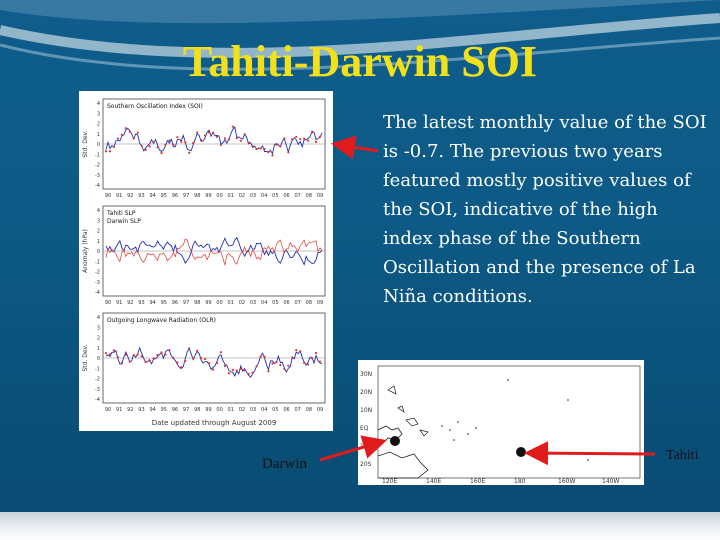 This screenshot has height=540, width=720. Describe the element at coordinates (520, 481) in the screenshot. I see `lon-label: 180` at that location.